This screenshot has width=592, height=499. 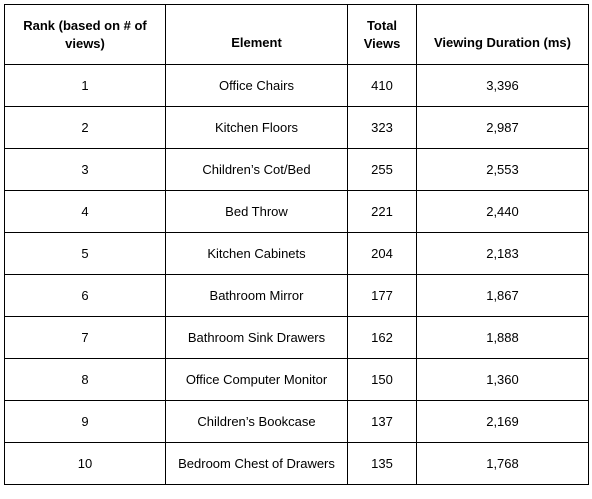 What do you see at coordinates (382, 295) in the screenshot?
I see `views-cell: 177` at bounding box center [382, 295].